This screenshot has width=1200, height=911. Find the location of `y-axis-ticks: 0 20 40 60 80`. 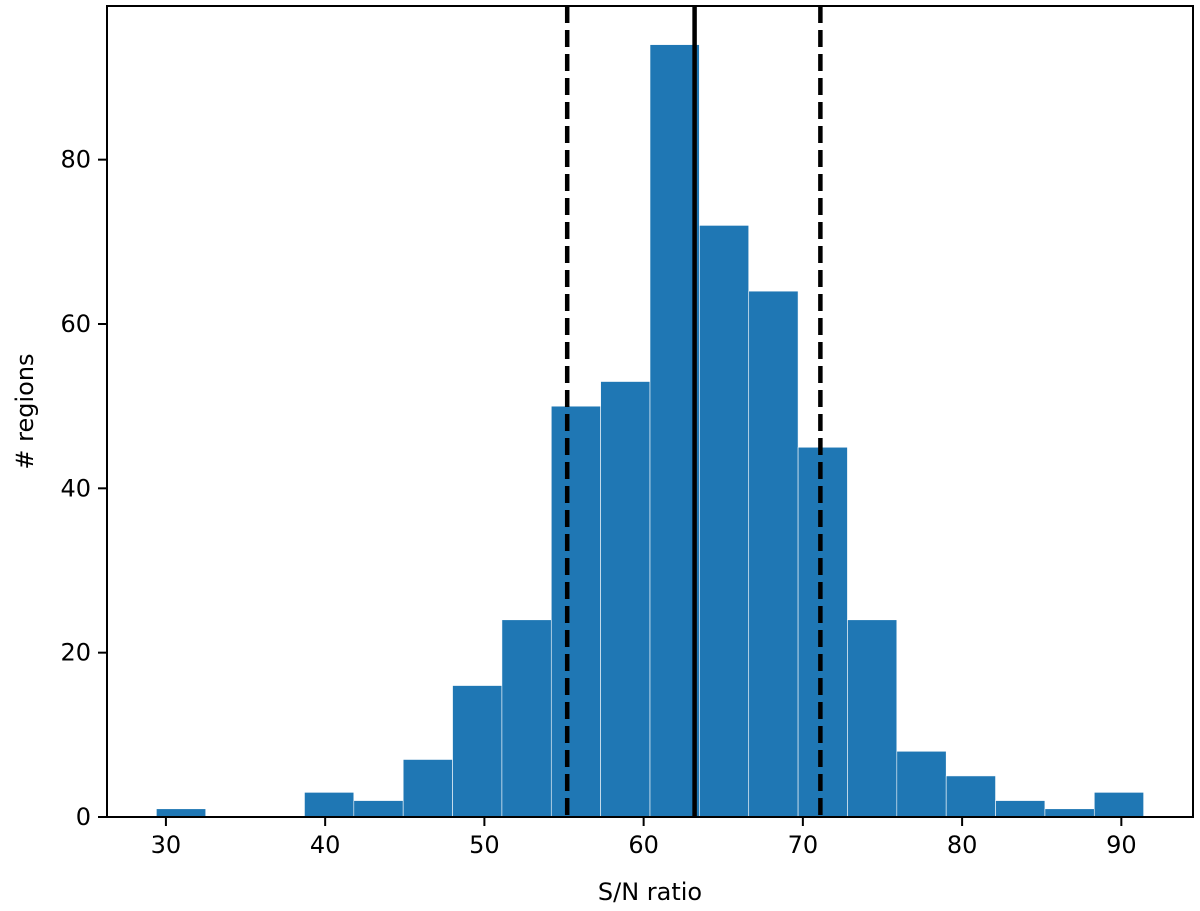

y-axis-ticks: 0 20 40 60 80 is located at coordinates (83, 488).